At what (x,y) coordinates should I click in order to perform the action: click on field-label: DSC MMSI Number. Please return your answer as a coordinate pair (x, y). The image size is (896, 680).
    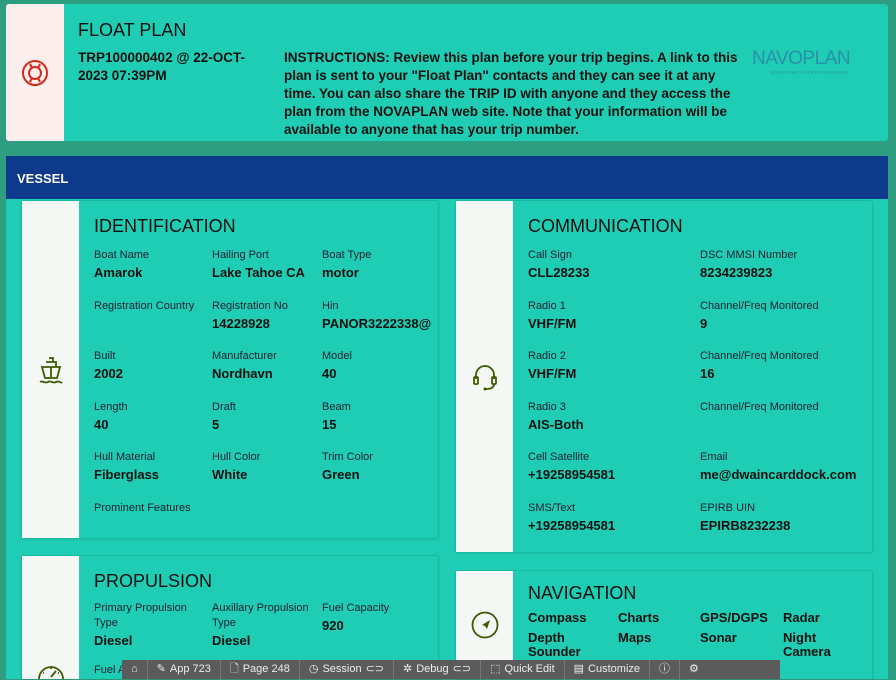
    Looking at the image, I should click on (749, 255).